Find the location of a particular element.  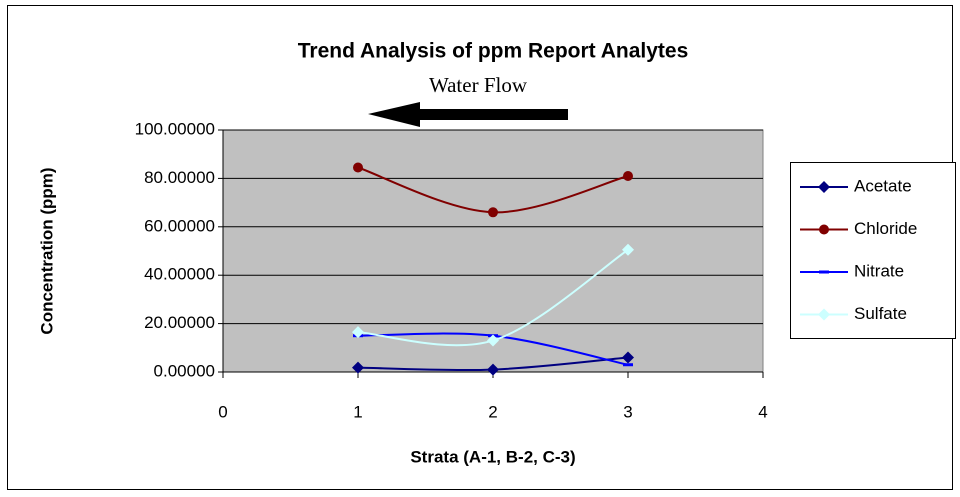

y-tick-label: 0.00000 is located at coordinates (184, 370).